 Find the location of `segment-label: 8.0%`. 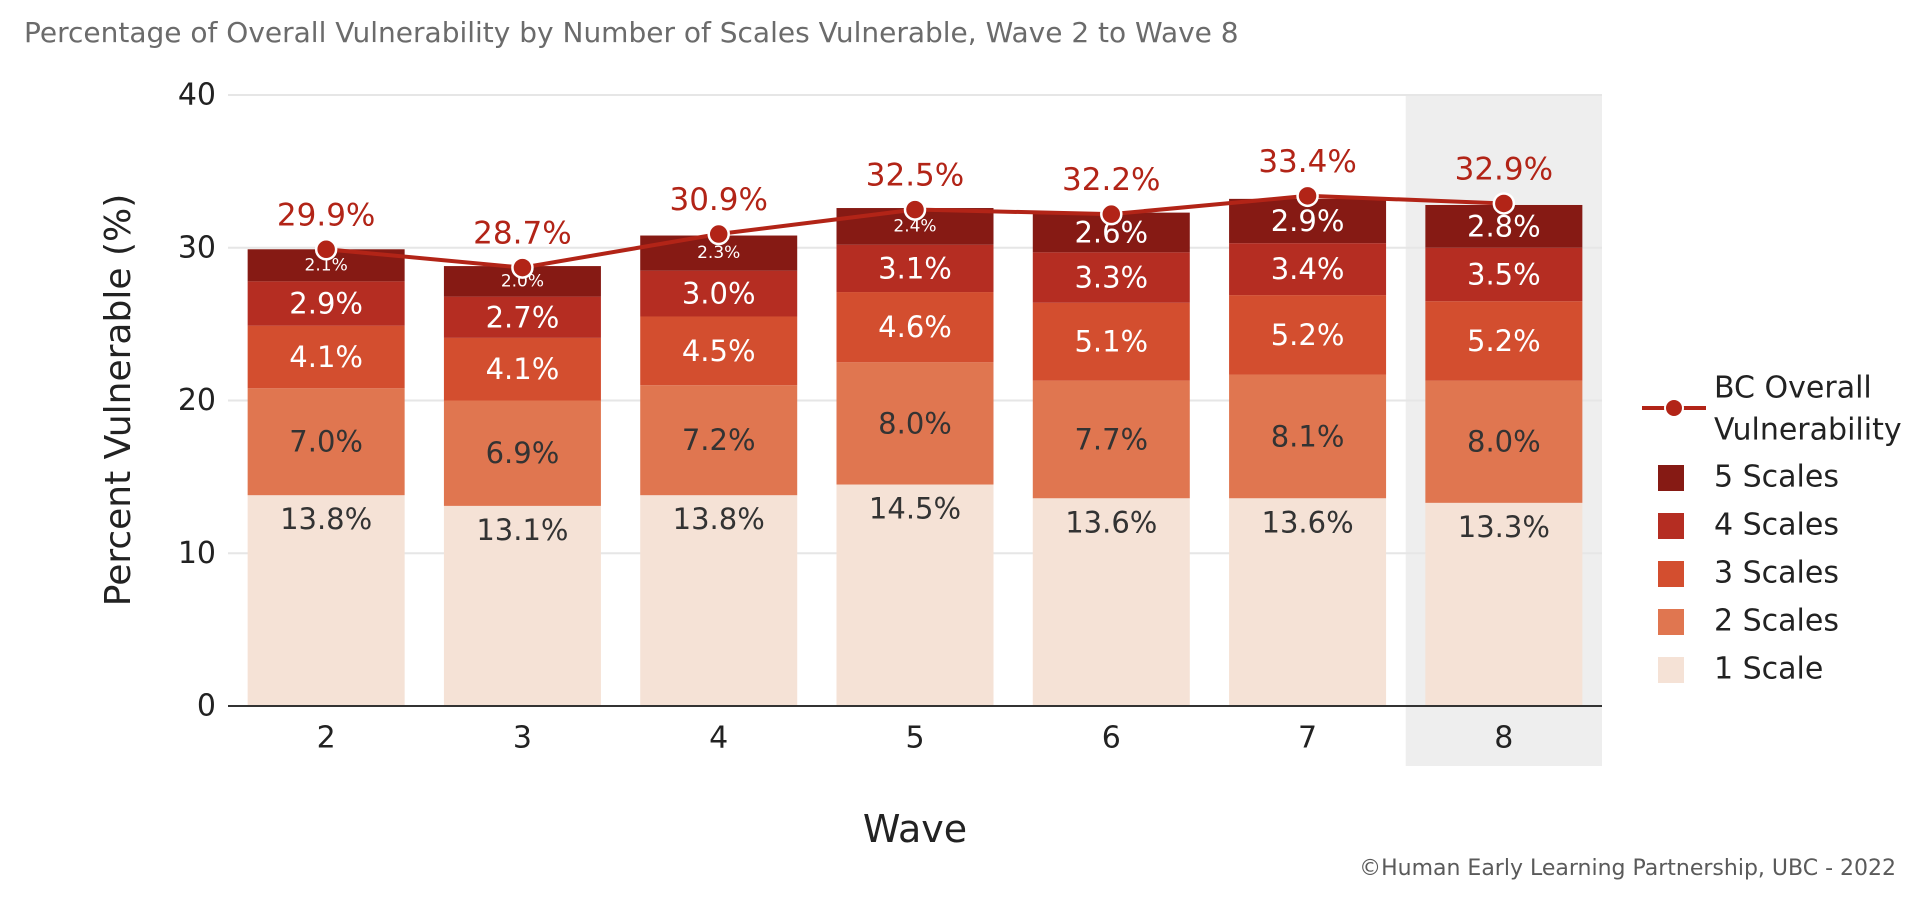

segment-label: 8.0% is located at coordinates (1504, 442).